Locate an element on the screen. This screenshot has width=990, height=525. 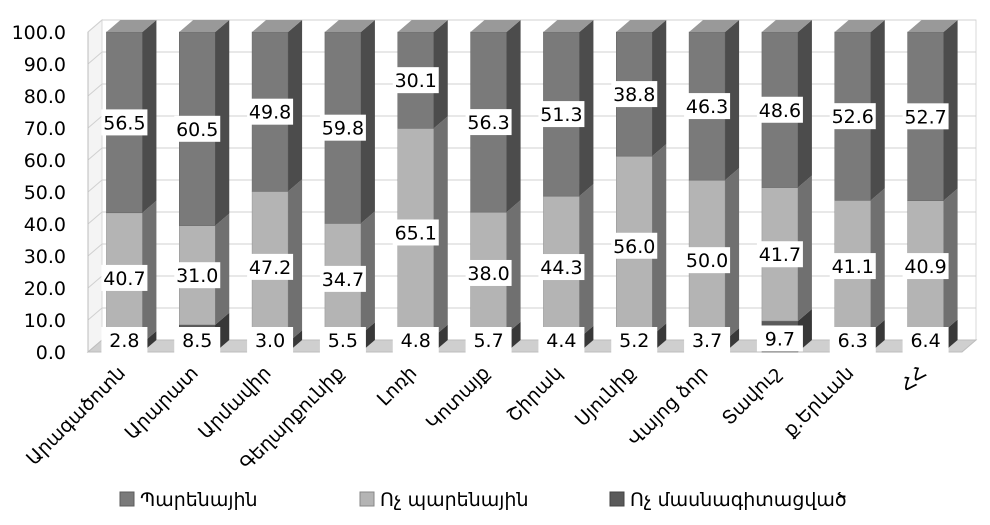
data-label-text: 40.9 is located at coordinates (925, 267).